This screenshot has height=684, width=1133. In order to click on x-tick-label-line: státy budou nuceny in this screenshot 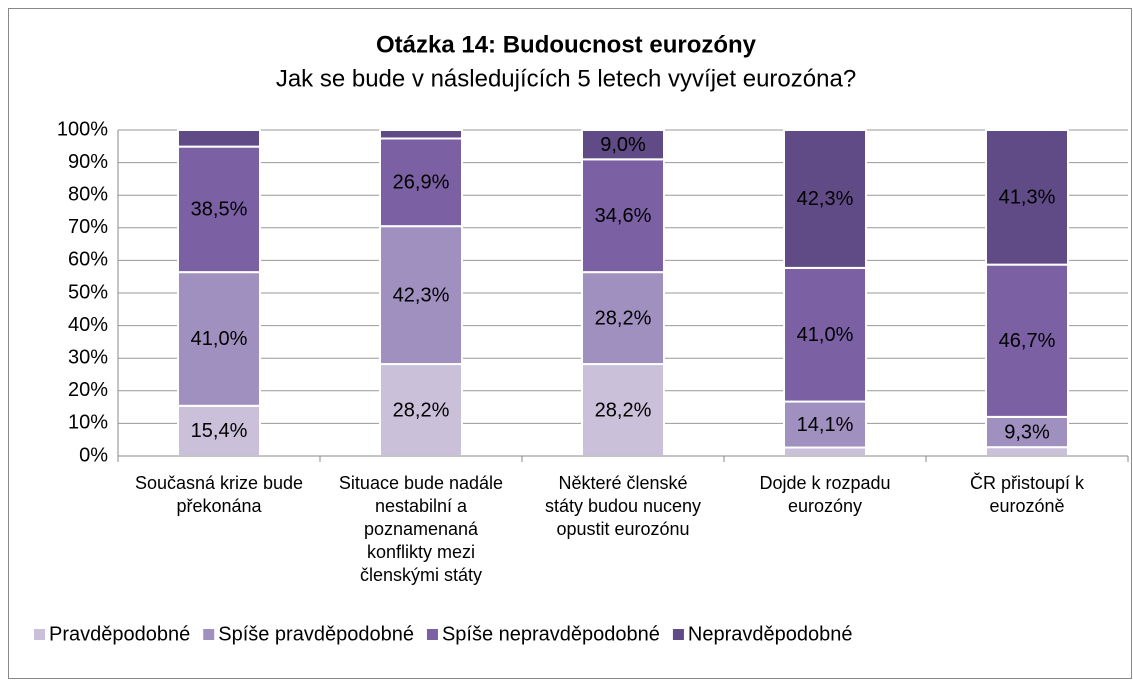, I will do `click(623, 506)`.